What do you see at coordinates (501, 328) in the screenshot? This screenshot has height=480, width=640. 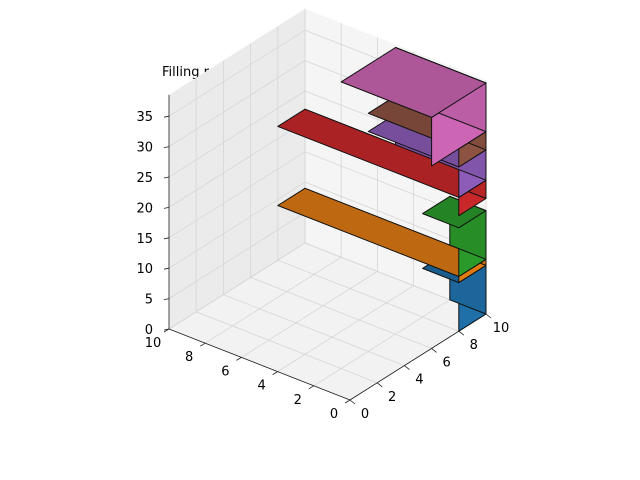 I see `x-tick-label: 10` at bounding box center [501, 328].